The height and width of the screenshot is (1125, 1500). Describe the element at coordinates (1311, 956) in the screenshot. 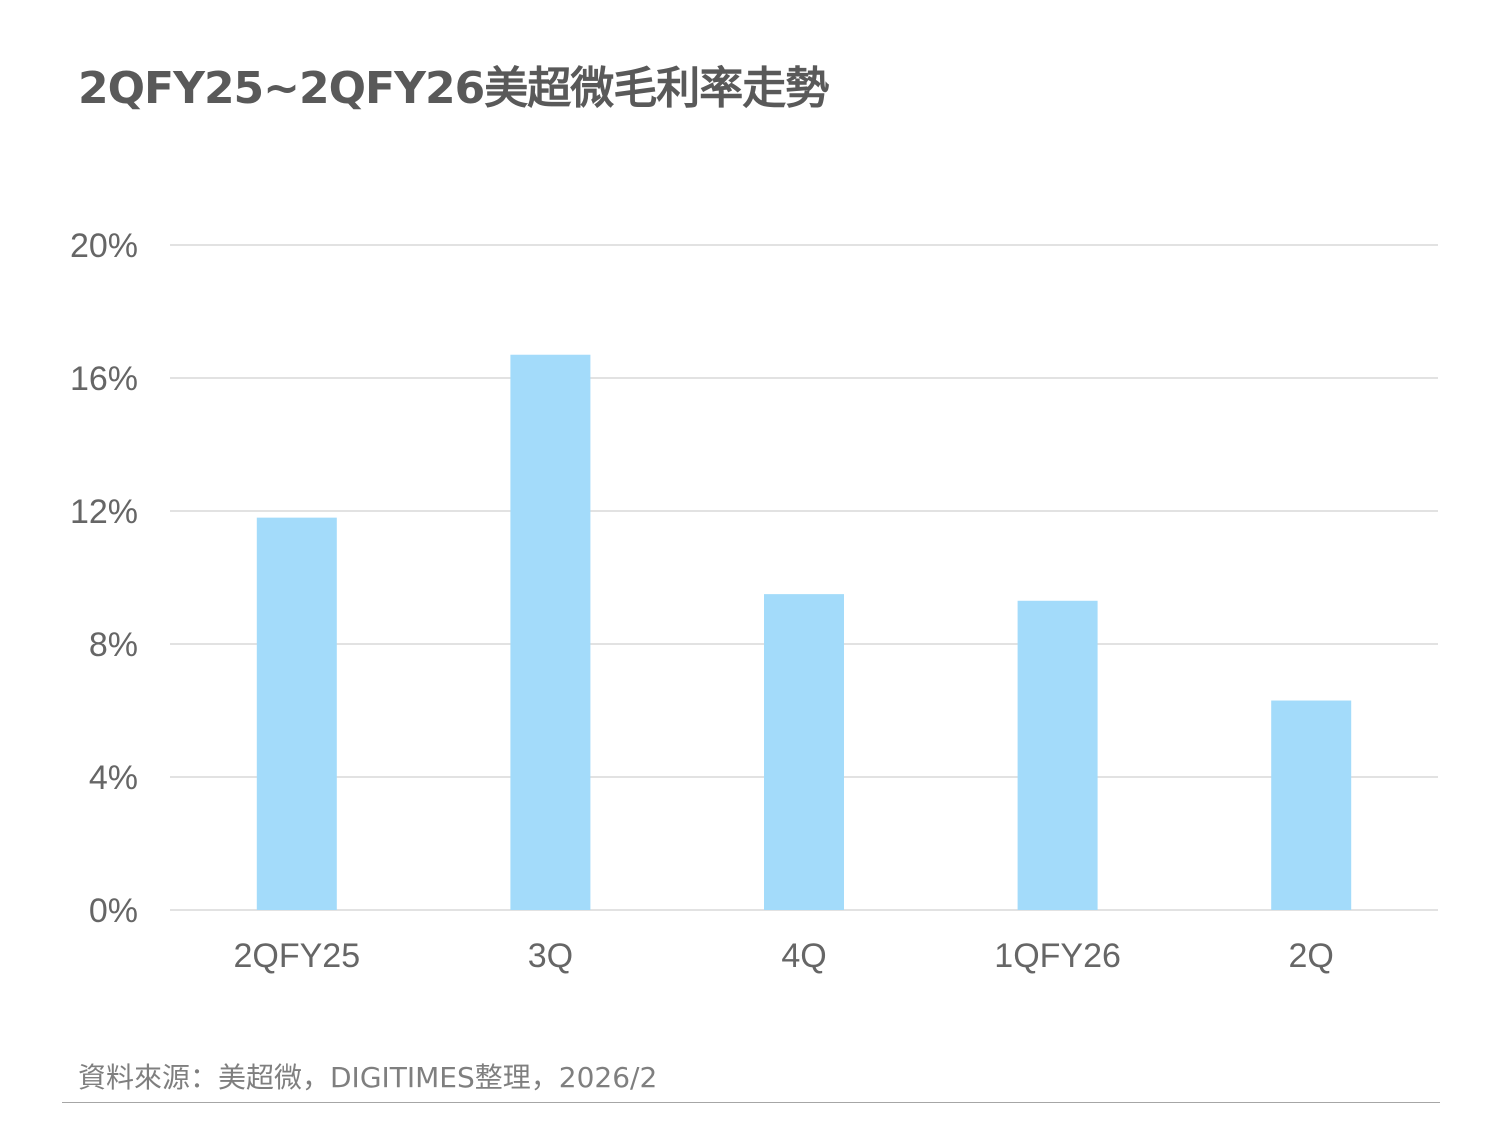

I see `x-tick-label: 2Q` at that location.